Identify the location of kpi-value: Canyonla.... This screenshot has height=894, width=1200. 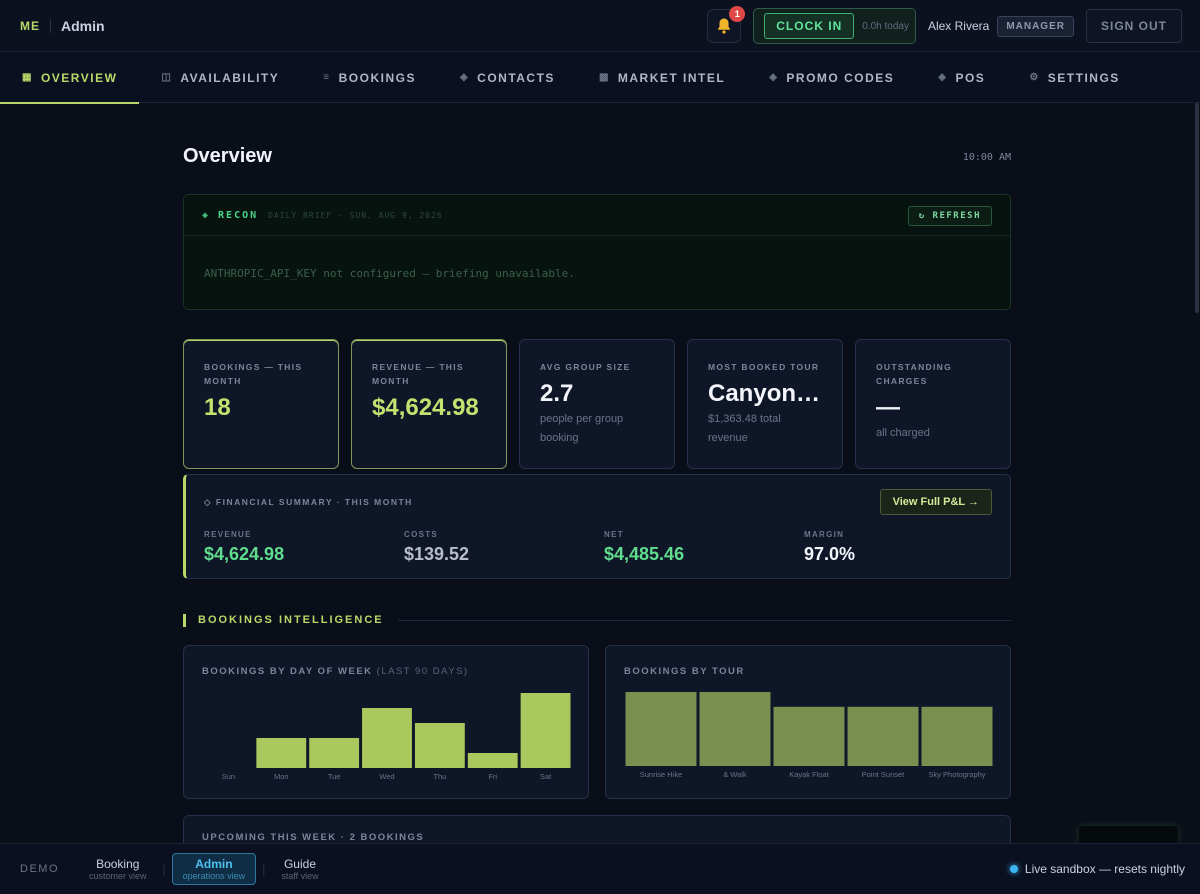
(765, 393).